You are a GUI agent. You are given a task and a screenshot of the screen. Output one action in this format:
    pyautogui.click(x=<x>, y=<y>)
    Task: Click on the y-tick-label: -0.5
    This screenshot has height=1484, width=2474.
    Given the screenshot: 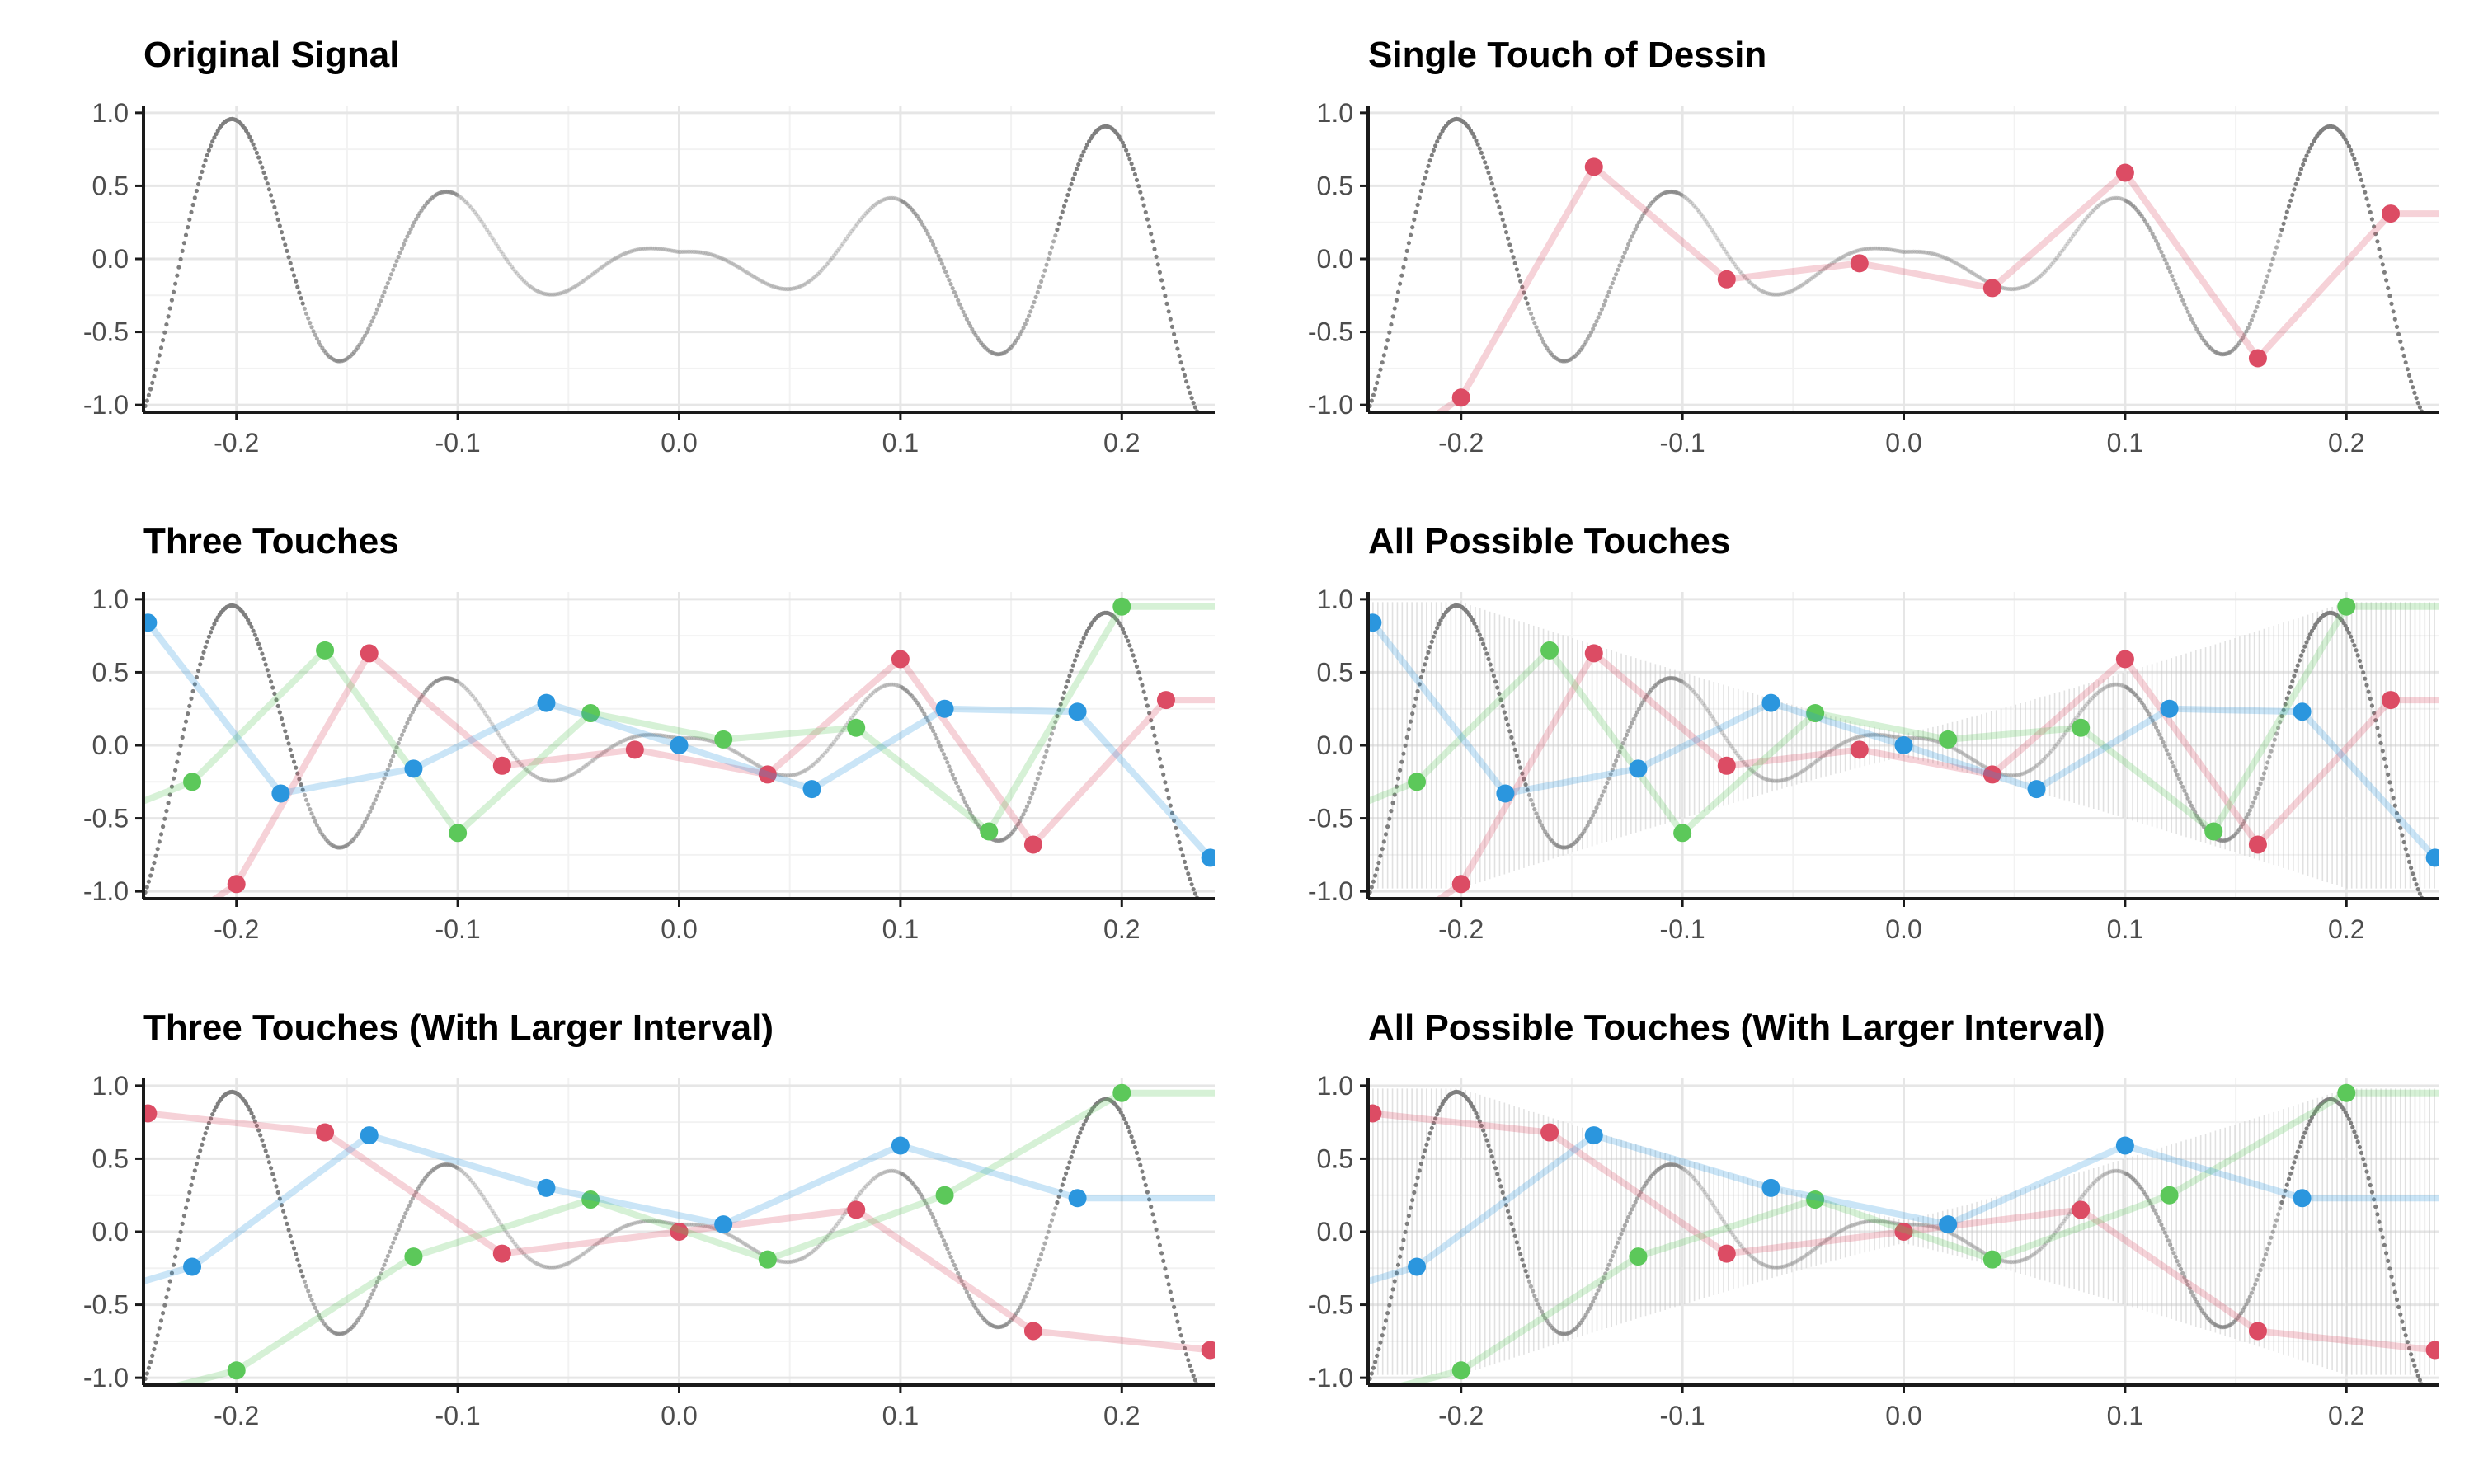 What is the action you would take?
    pyautogui.click(x=1330, y=1305)
    